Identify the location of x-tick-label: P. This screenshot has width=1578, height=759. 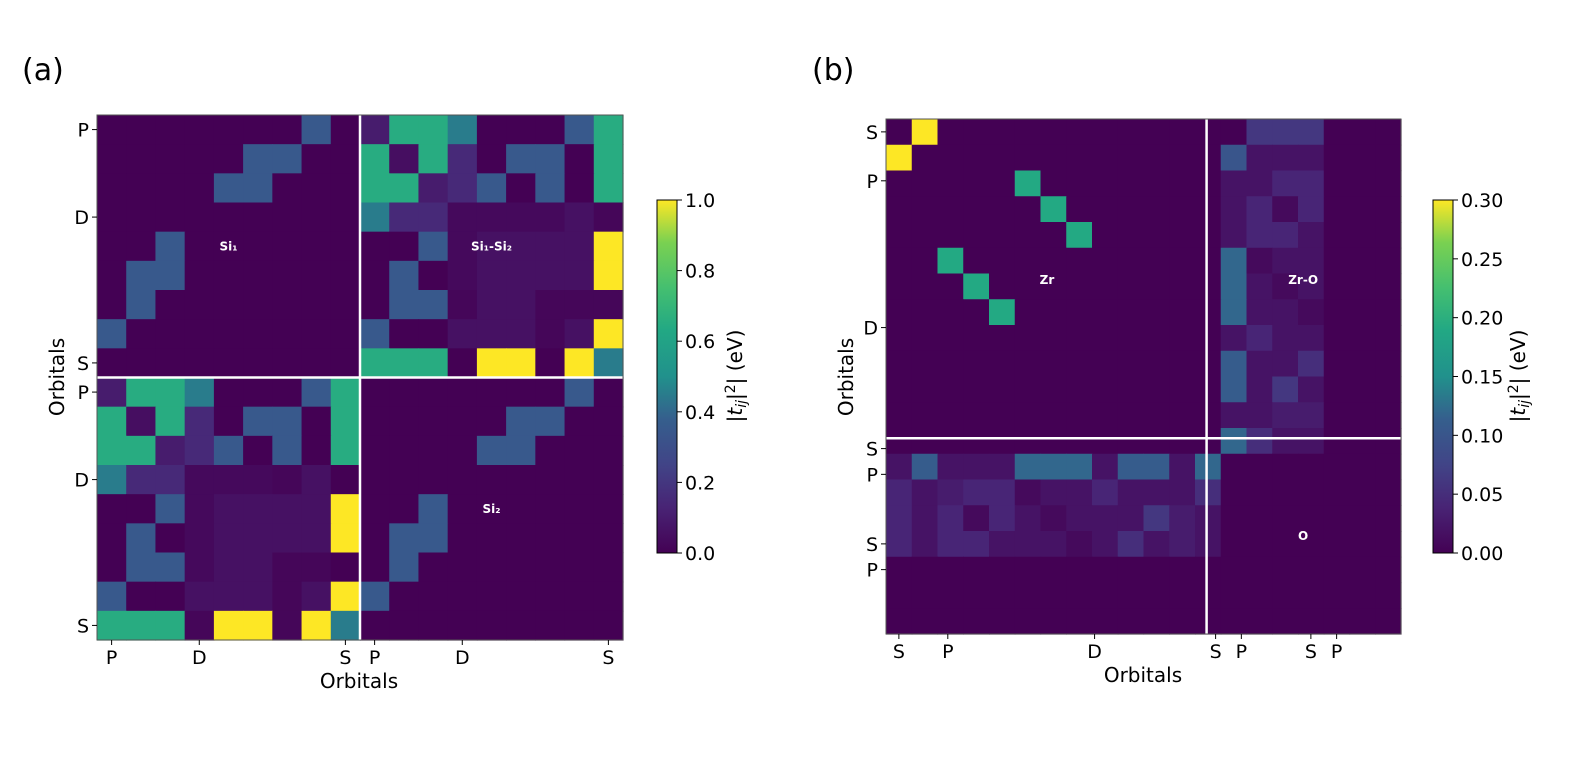
(947, 652).